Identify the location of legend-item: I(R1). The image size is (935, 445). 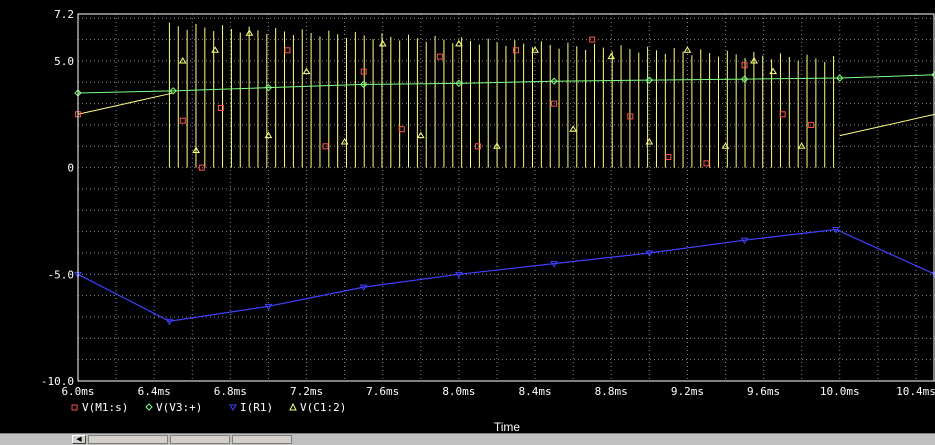
(251, 407).